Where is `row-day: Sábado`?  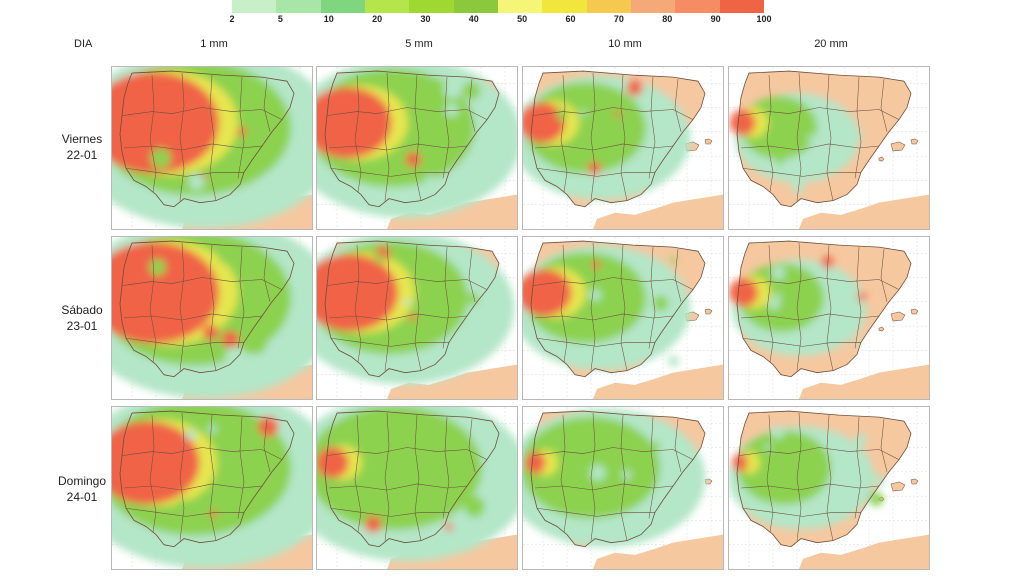
row-day: Sábado is located at coordinates (82, 310).